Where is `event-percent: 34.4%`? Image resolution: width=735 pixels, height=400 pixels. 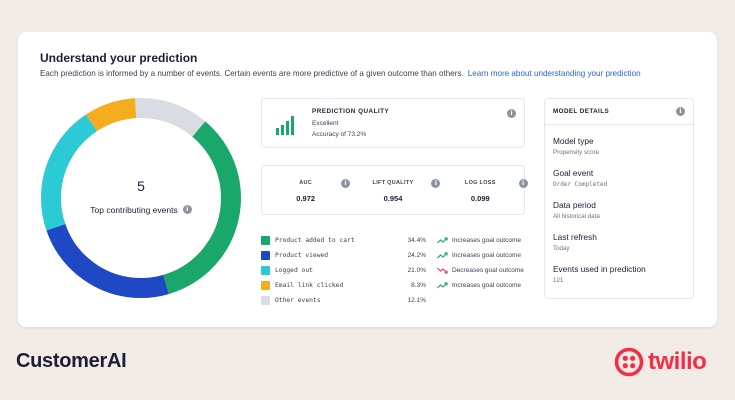 event-percent: 34.4% is located at coordinates (416, 240).